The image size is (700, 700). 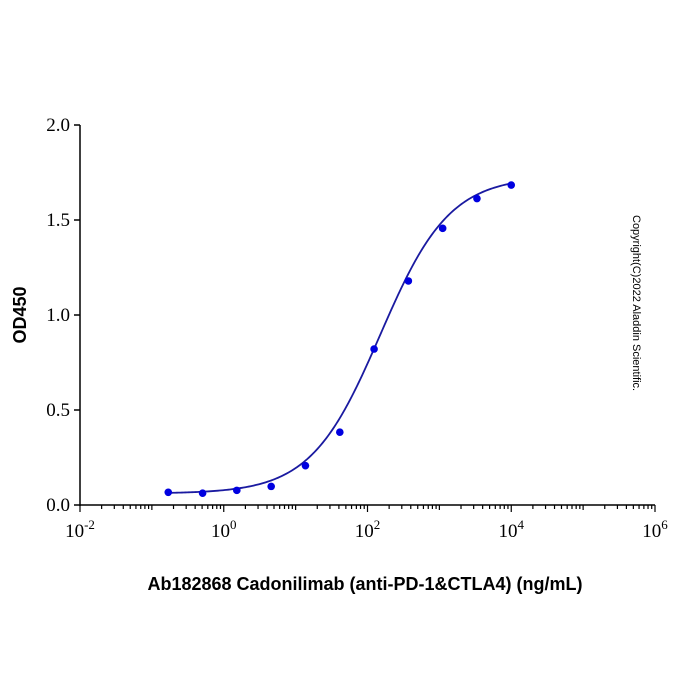 I want to click on y-tick-label: 0.5, so click(x=58, y=410).